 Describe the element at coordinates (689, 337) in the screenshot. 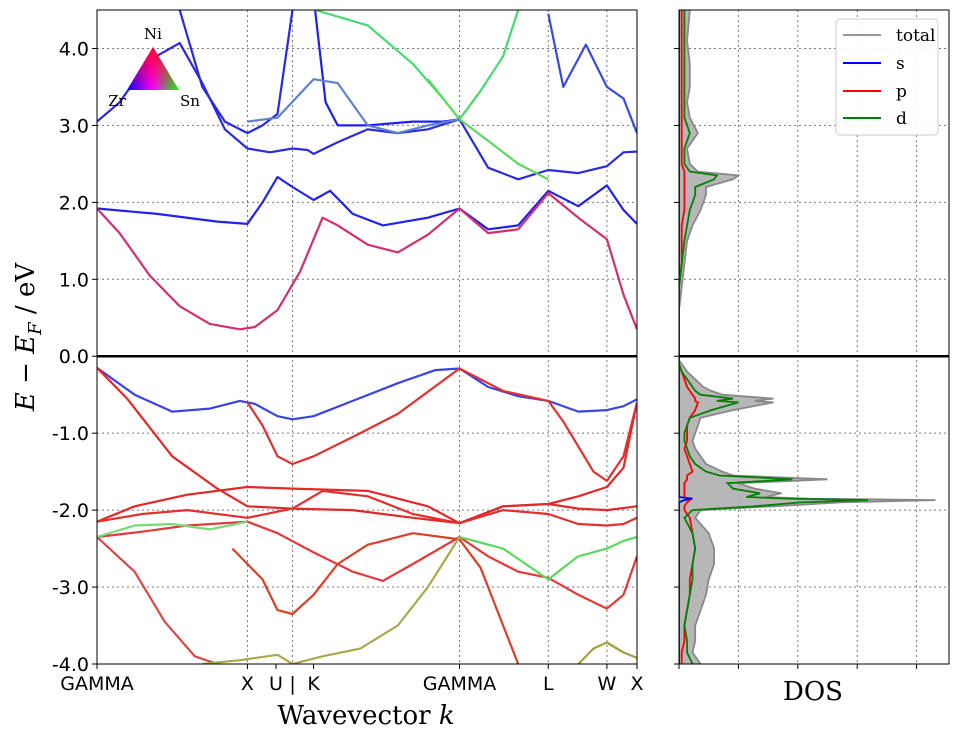

I see `dos-p-line` at that location.